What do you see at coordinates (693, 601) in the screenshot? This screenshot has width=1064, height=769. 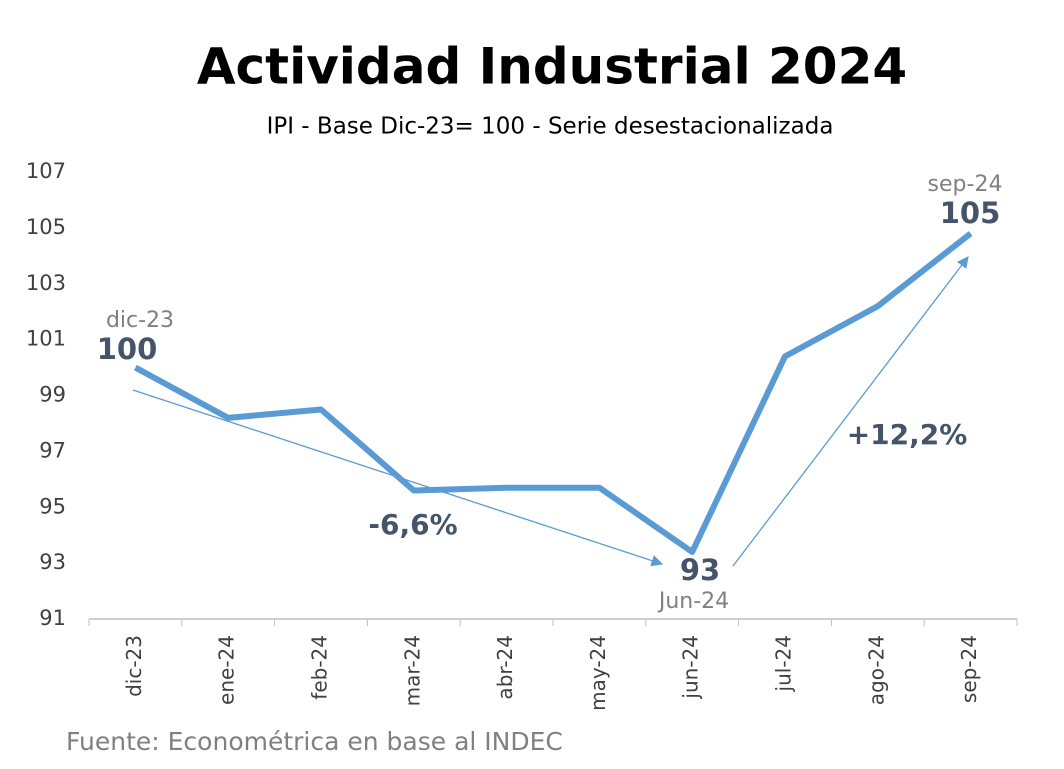 I see `annotation: Jun-24` at bounding box center [693, 601].